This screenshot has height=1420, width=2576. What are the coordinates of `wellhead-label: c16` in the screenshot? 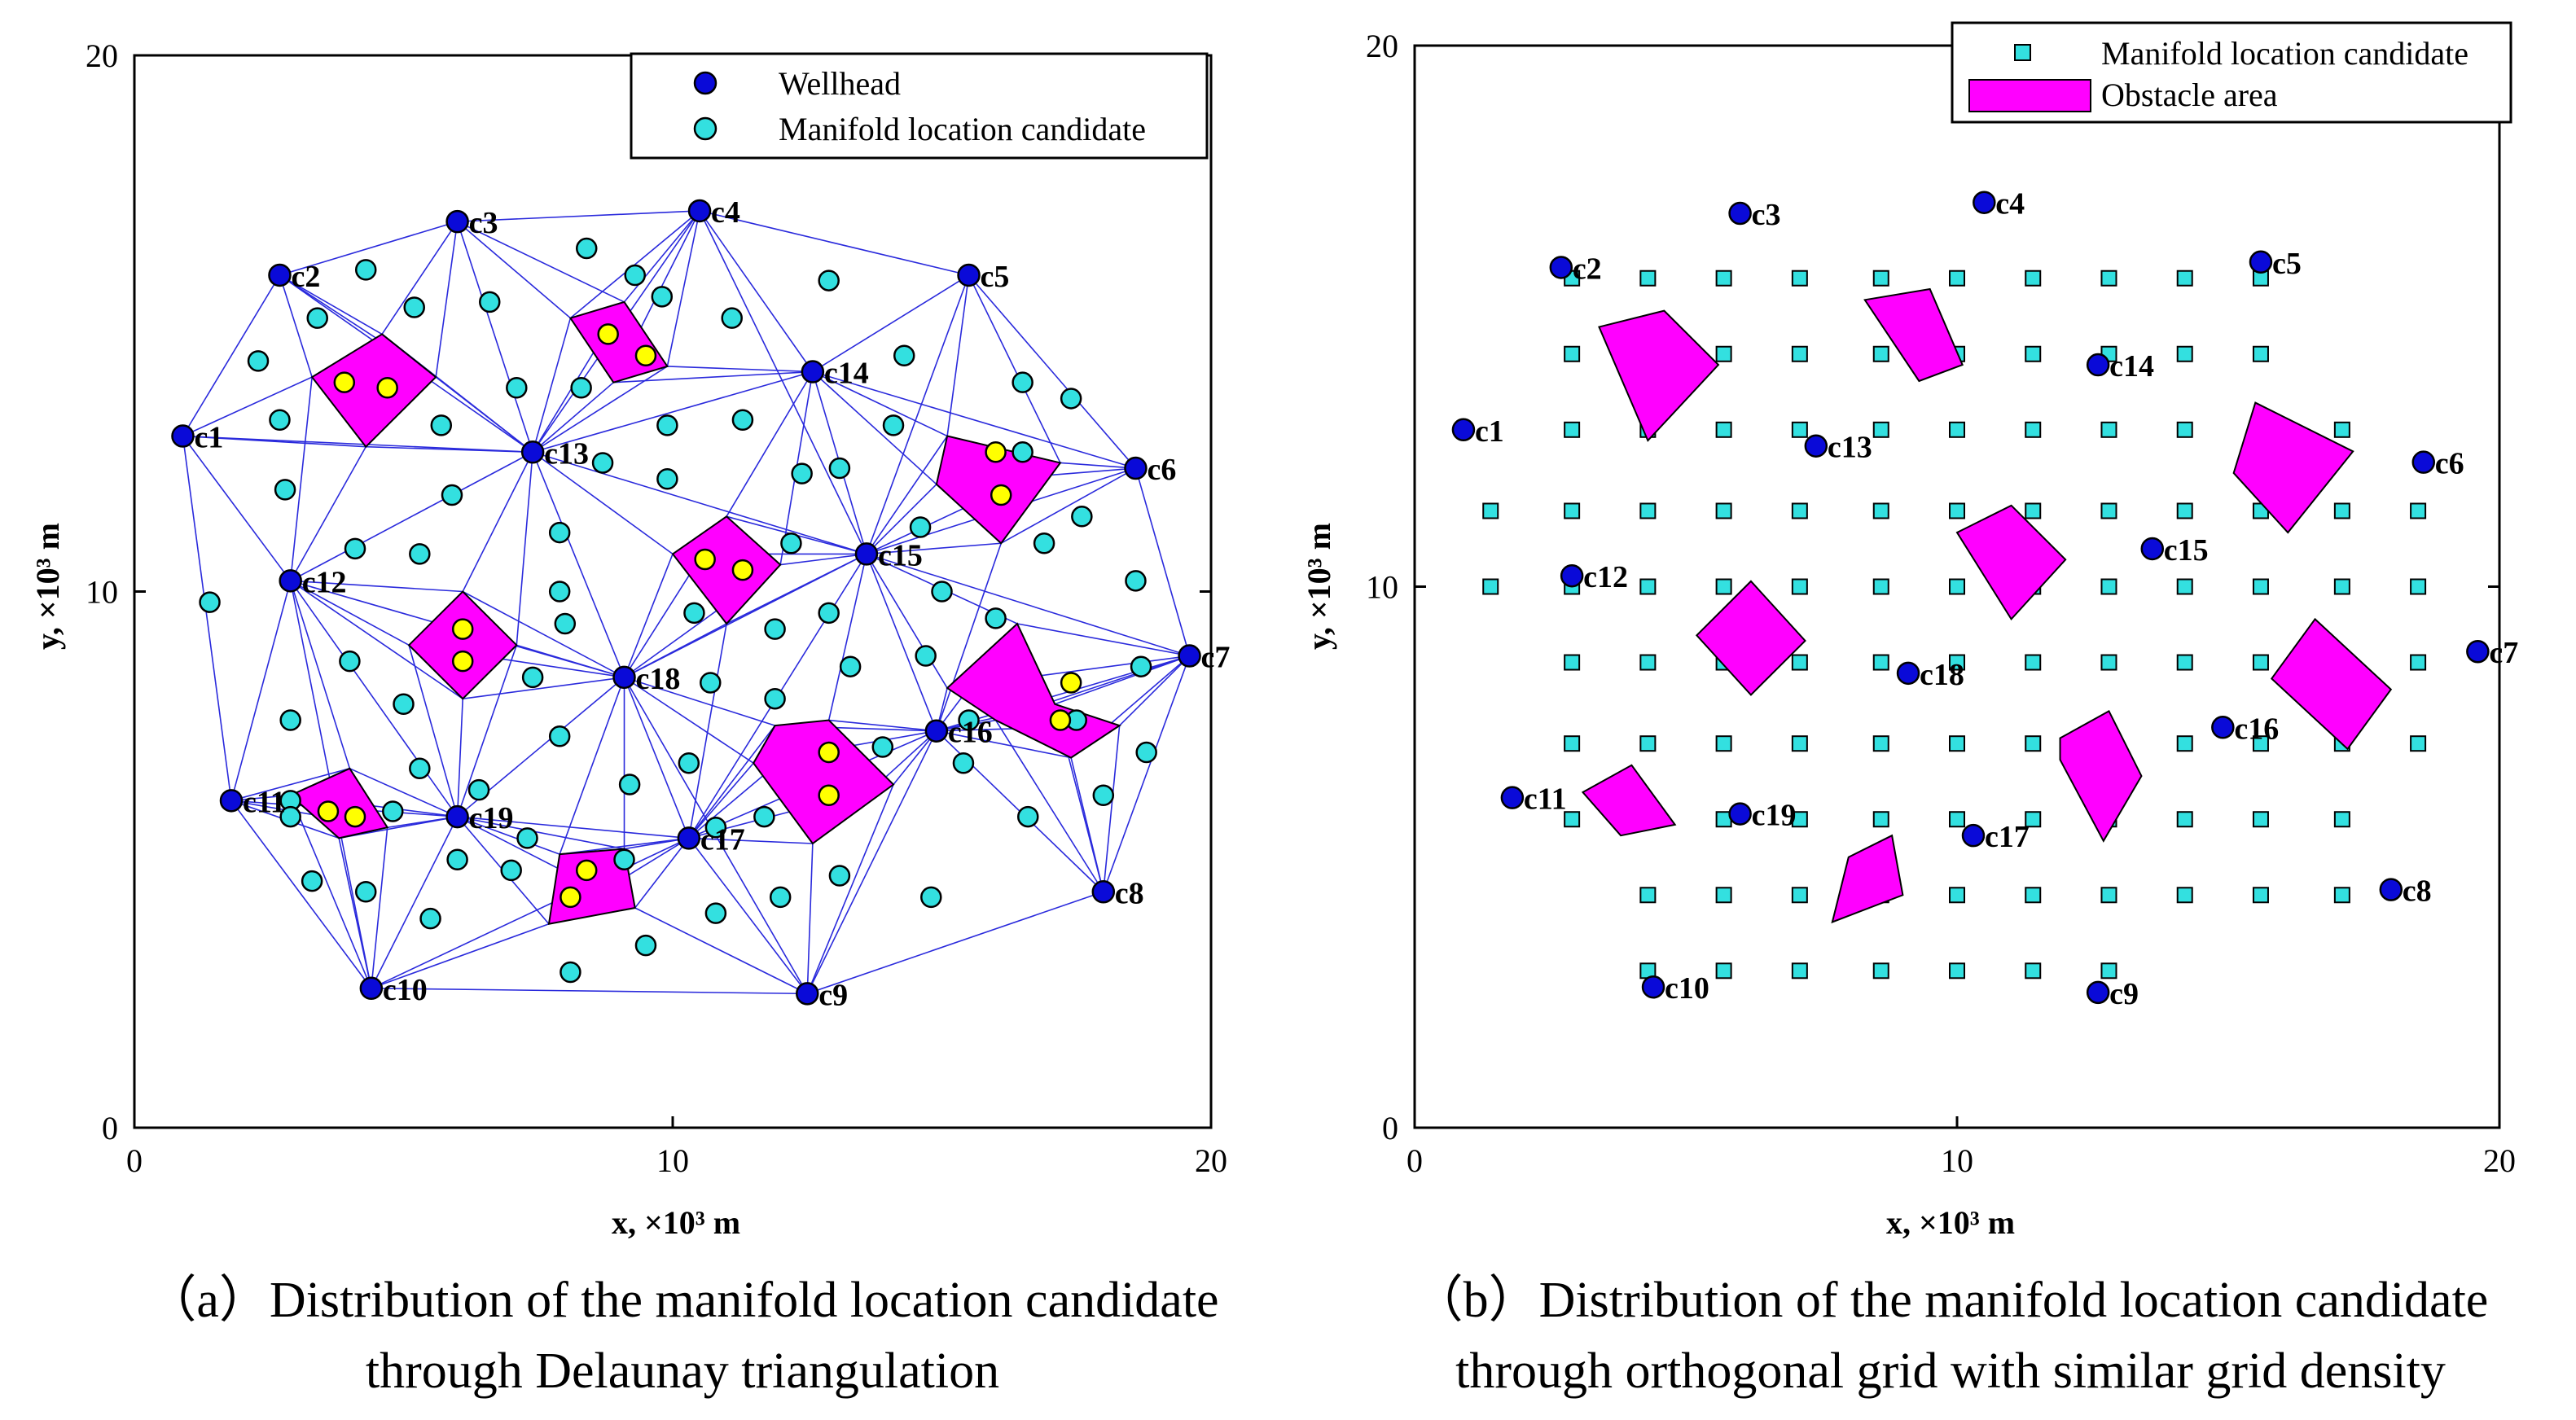 It's located at (970, 733).